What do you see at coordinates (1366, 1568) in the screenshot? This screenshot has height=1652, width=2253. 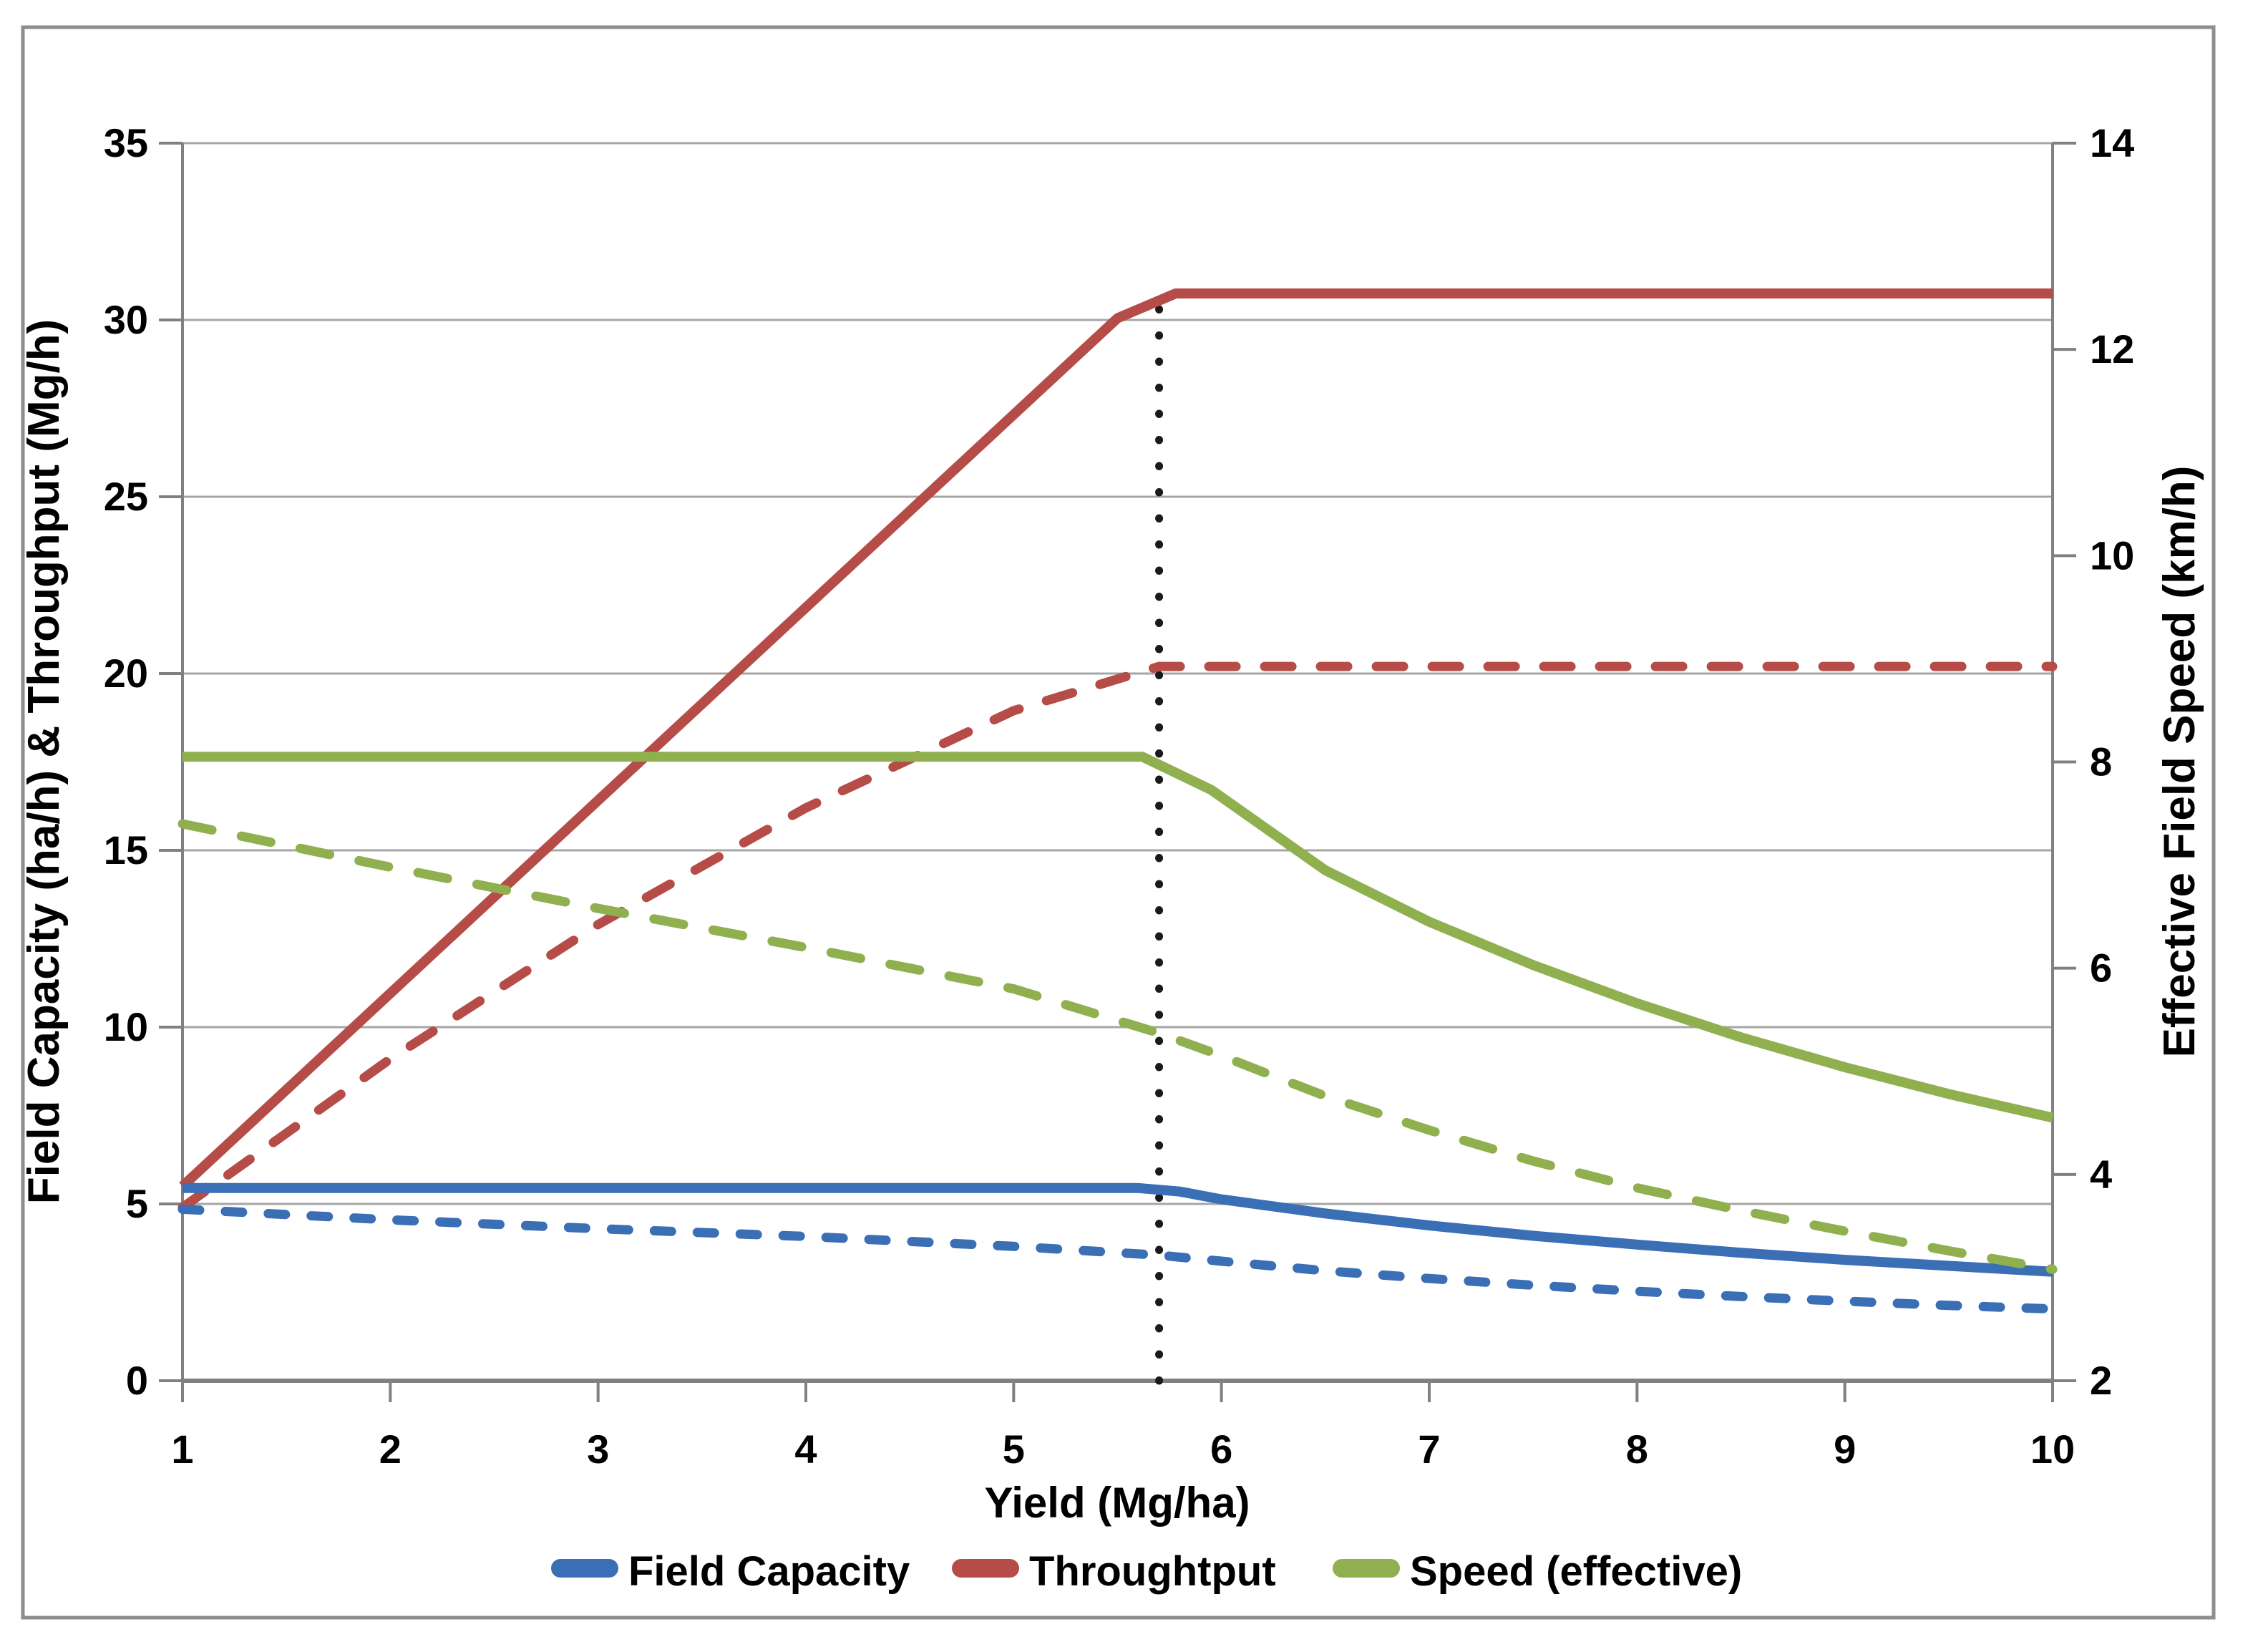 I see `legend-swatch-speed-effective-` at bounding box center [1366, 1568].